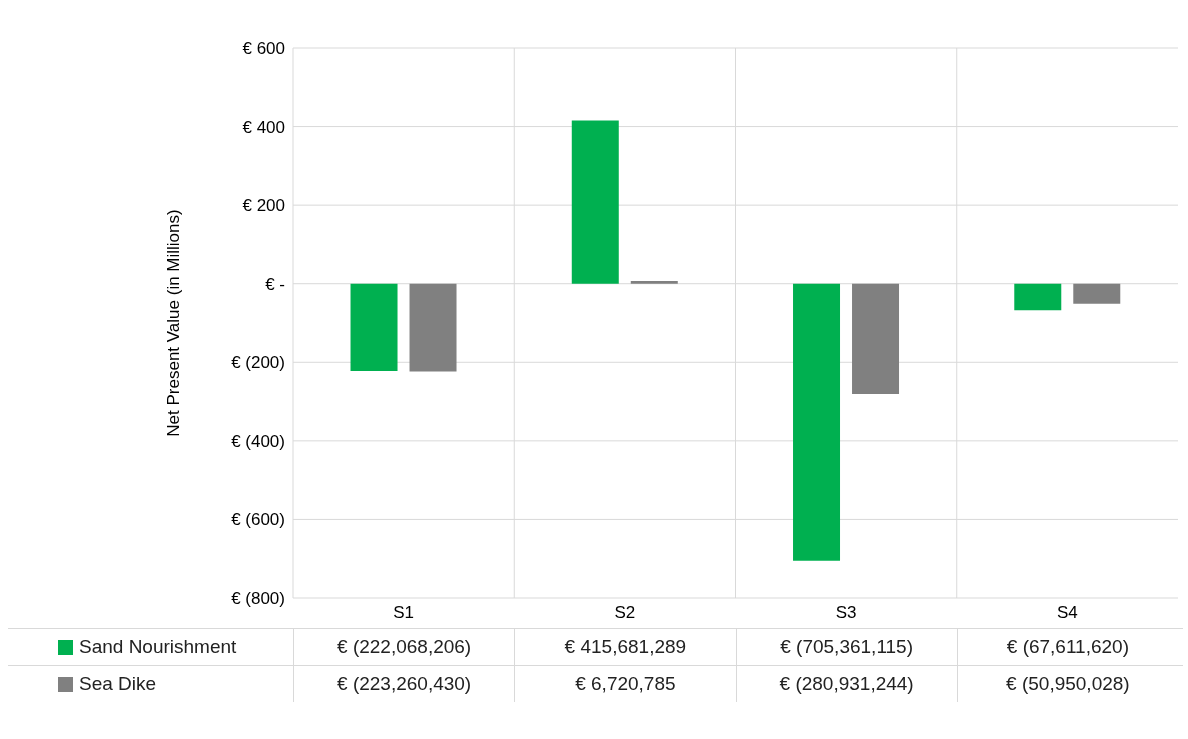 The width and height of the screenshot is (1188, 739). Describe the element at coordinates (404, 684) in the screenshot. I see `text: € (223,260,430)` at that location.